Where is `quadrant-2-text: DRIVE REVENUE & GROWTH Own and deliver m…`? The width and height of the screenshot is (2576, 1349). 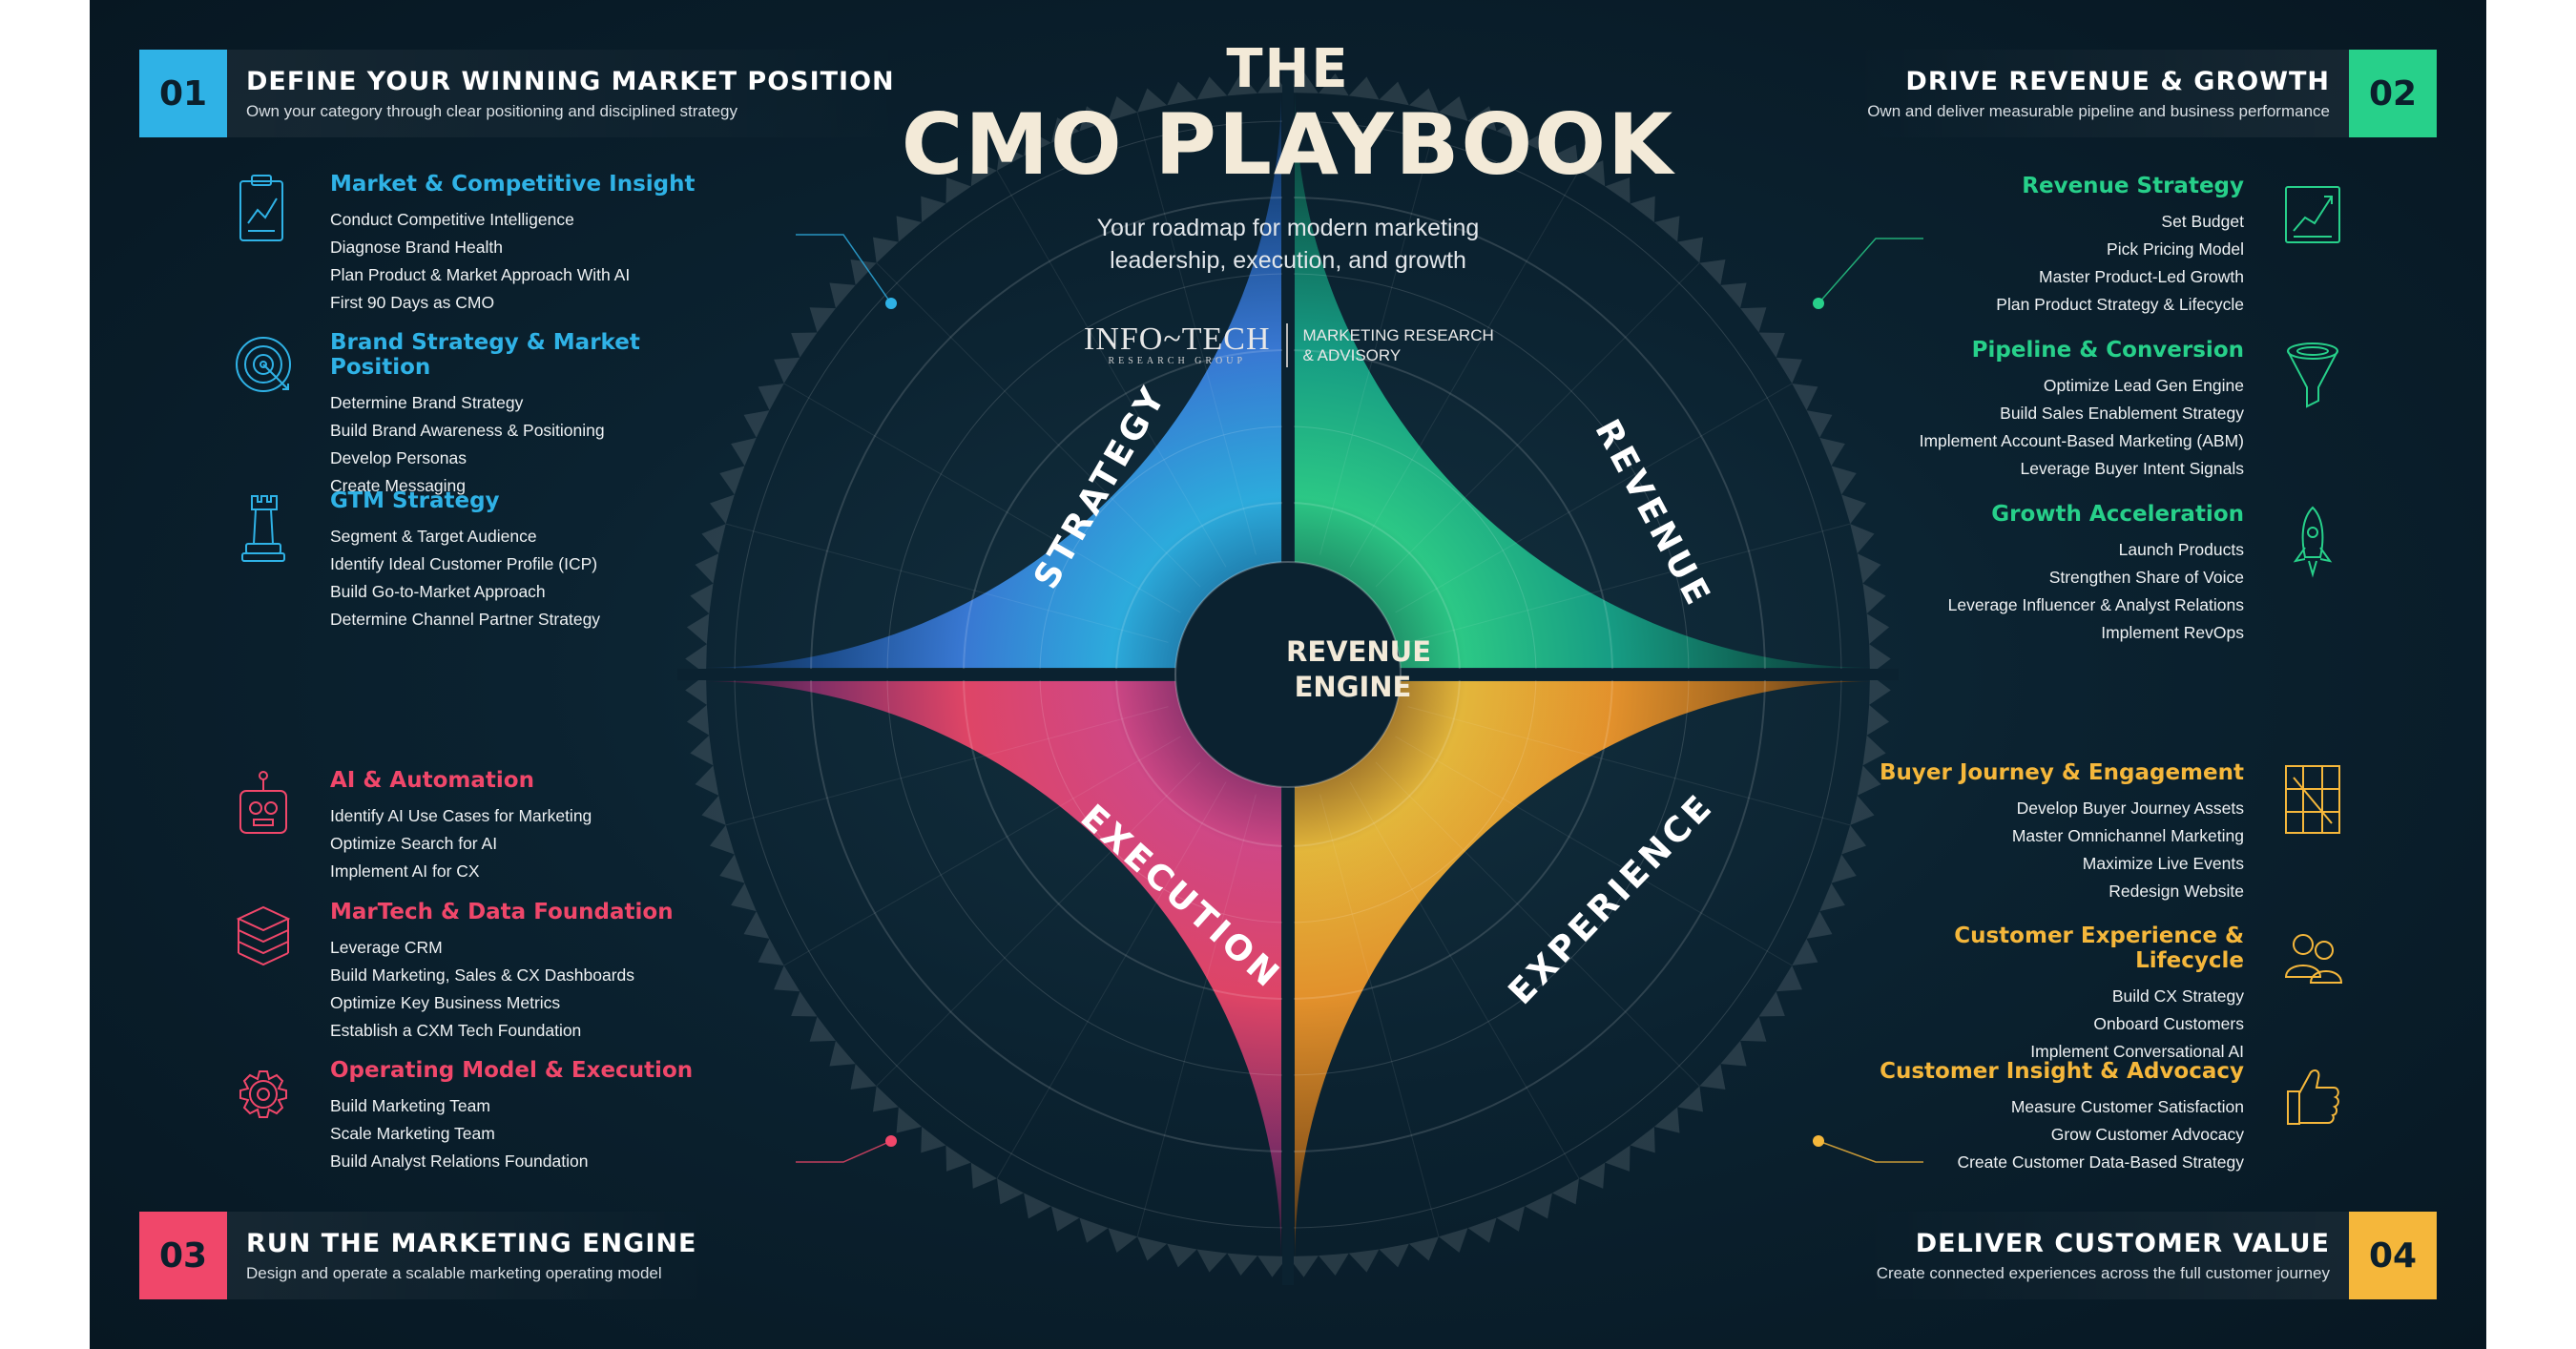 quadrant-2-text: DRIVE REVENUE & GROWTH Own and deliver m… is located at coordinates (2098, 93).